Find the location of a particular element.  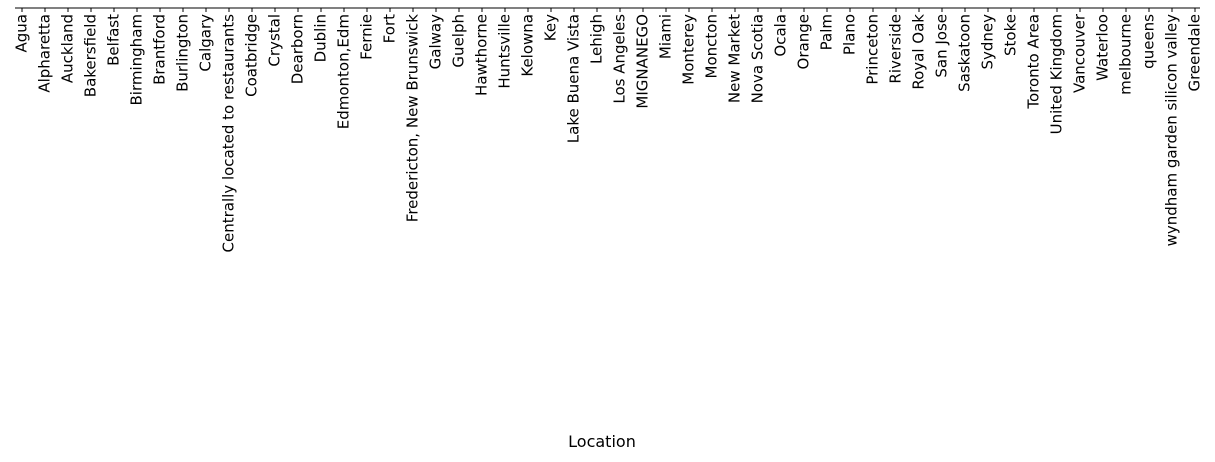

x-tick-label: melbourne is located at coordinates (1126, 54).